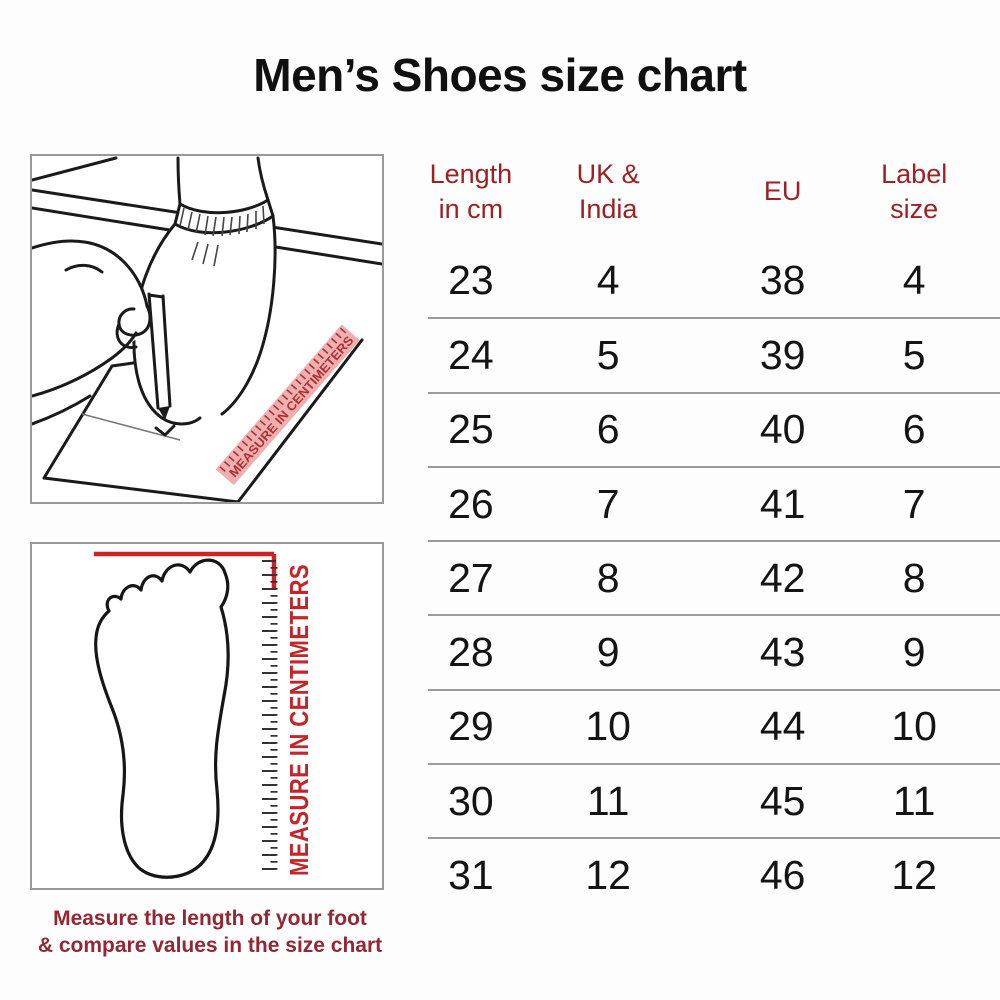  Describe the element at coordinates (914, 209) in the screenshot. I see `header-label-line2: size` at that location.